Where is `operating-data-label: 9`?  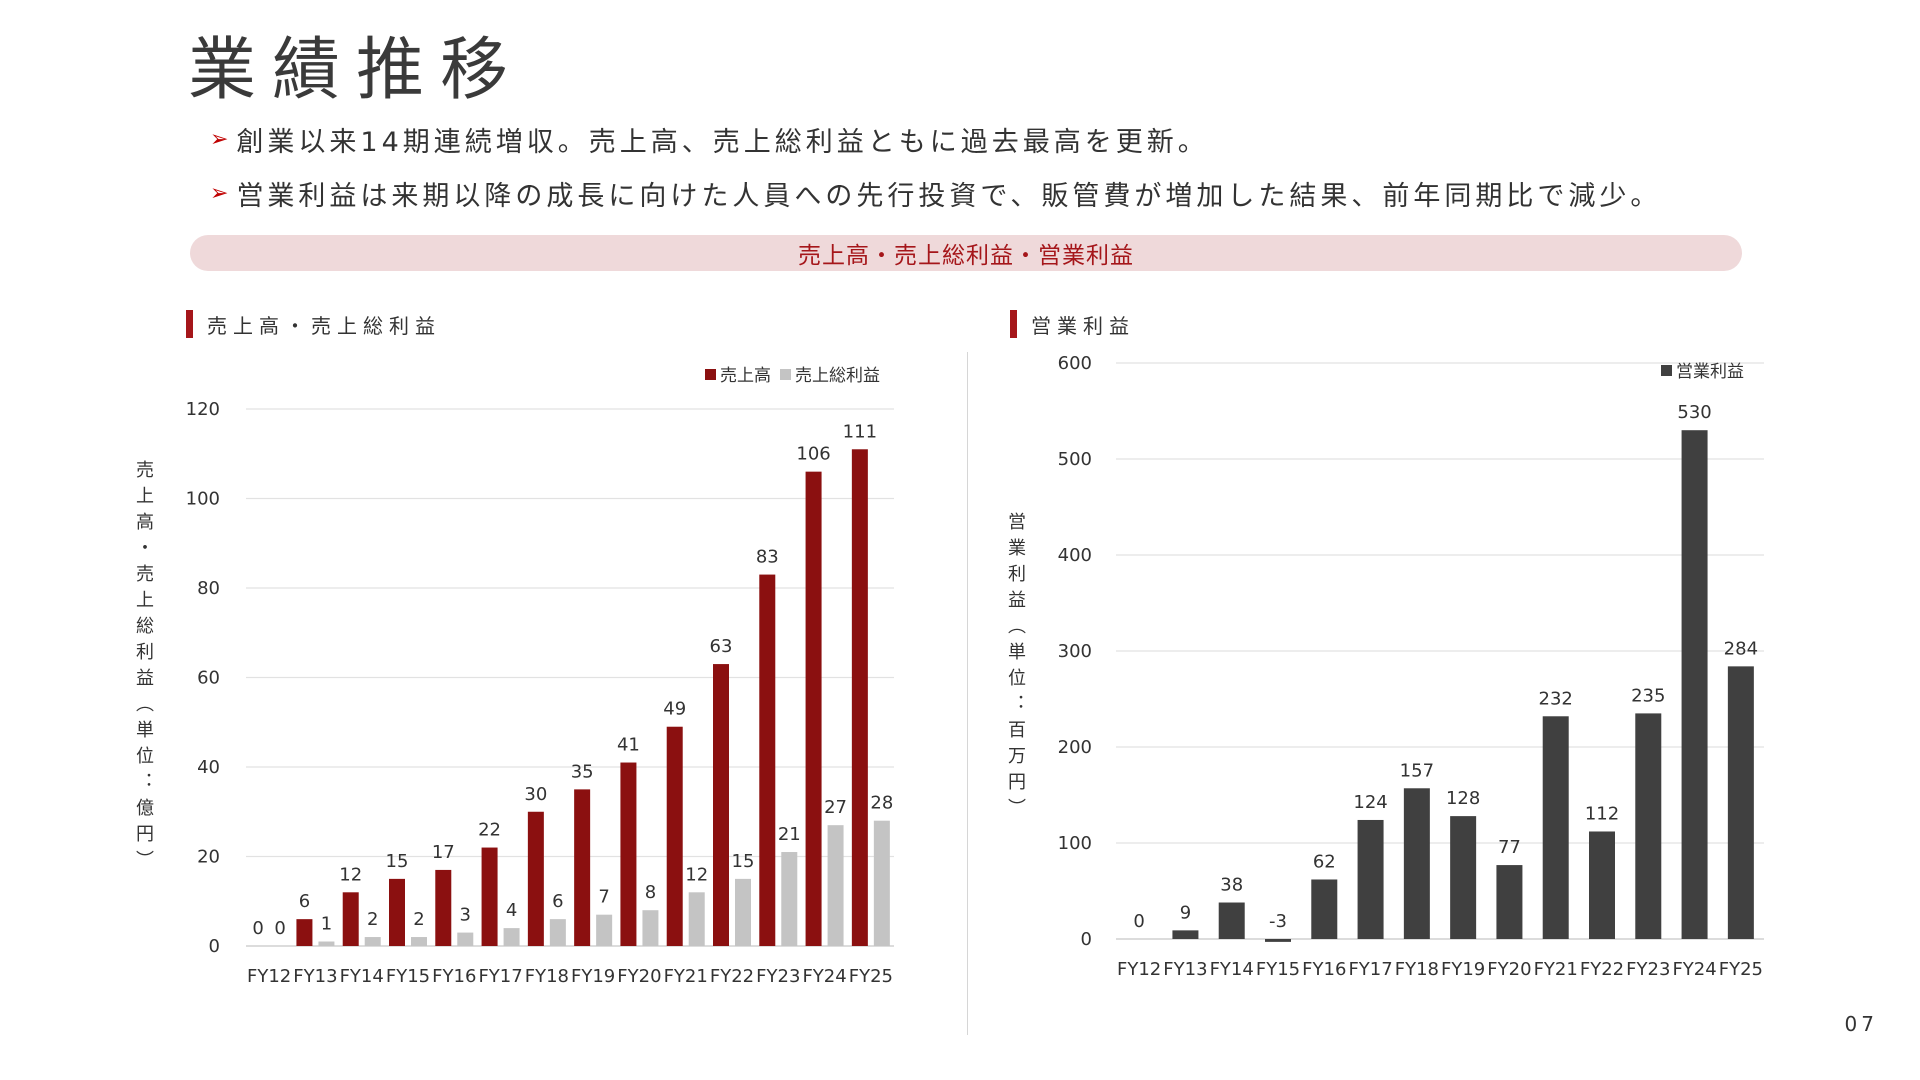
operating-data-label: 9 is located at coordinates (1185, 912).